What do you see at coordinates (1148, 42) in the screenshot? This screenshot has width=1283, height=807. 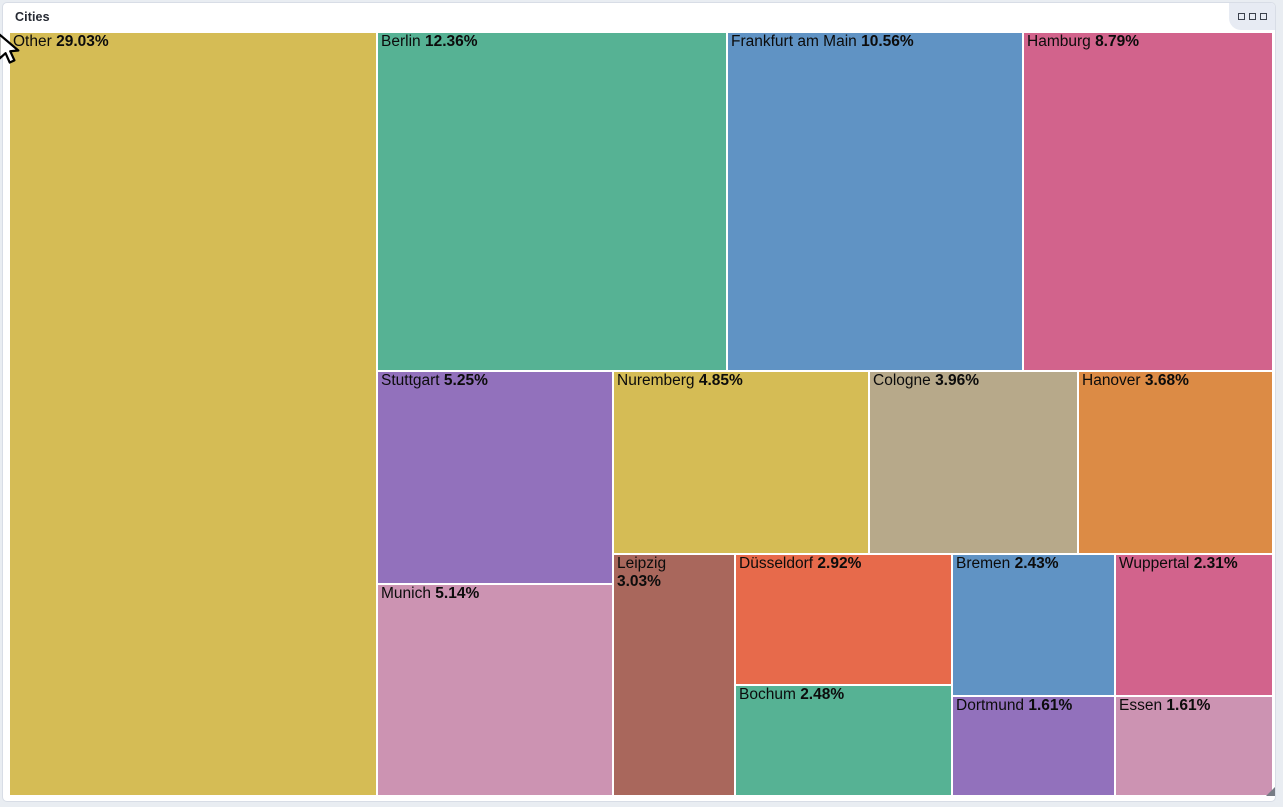 I see `tile-label: Hamburg 8.79%` at bounding box center [1148, 42].